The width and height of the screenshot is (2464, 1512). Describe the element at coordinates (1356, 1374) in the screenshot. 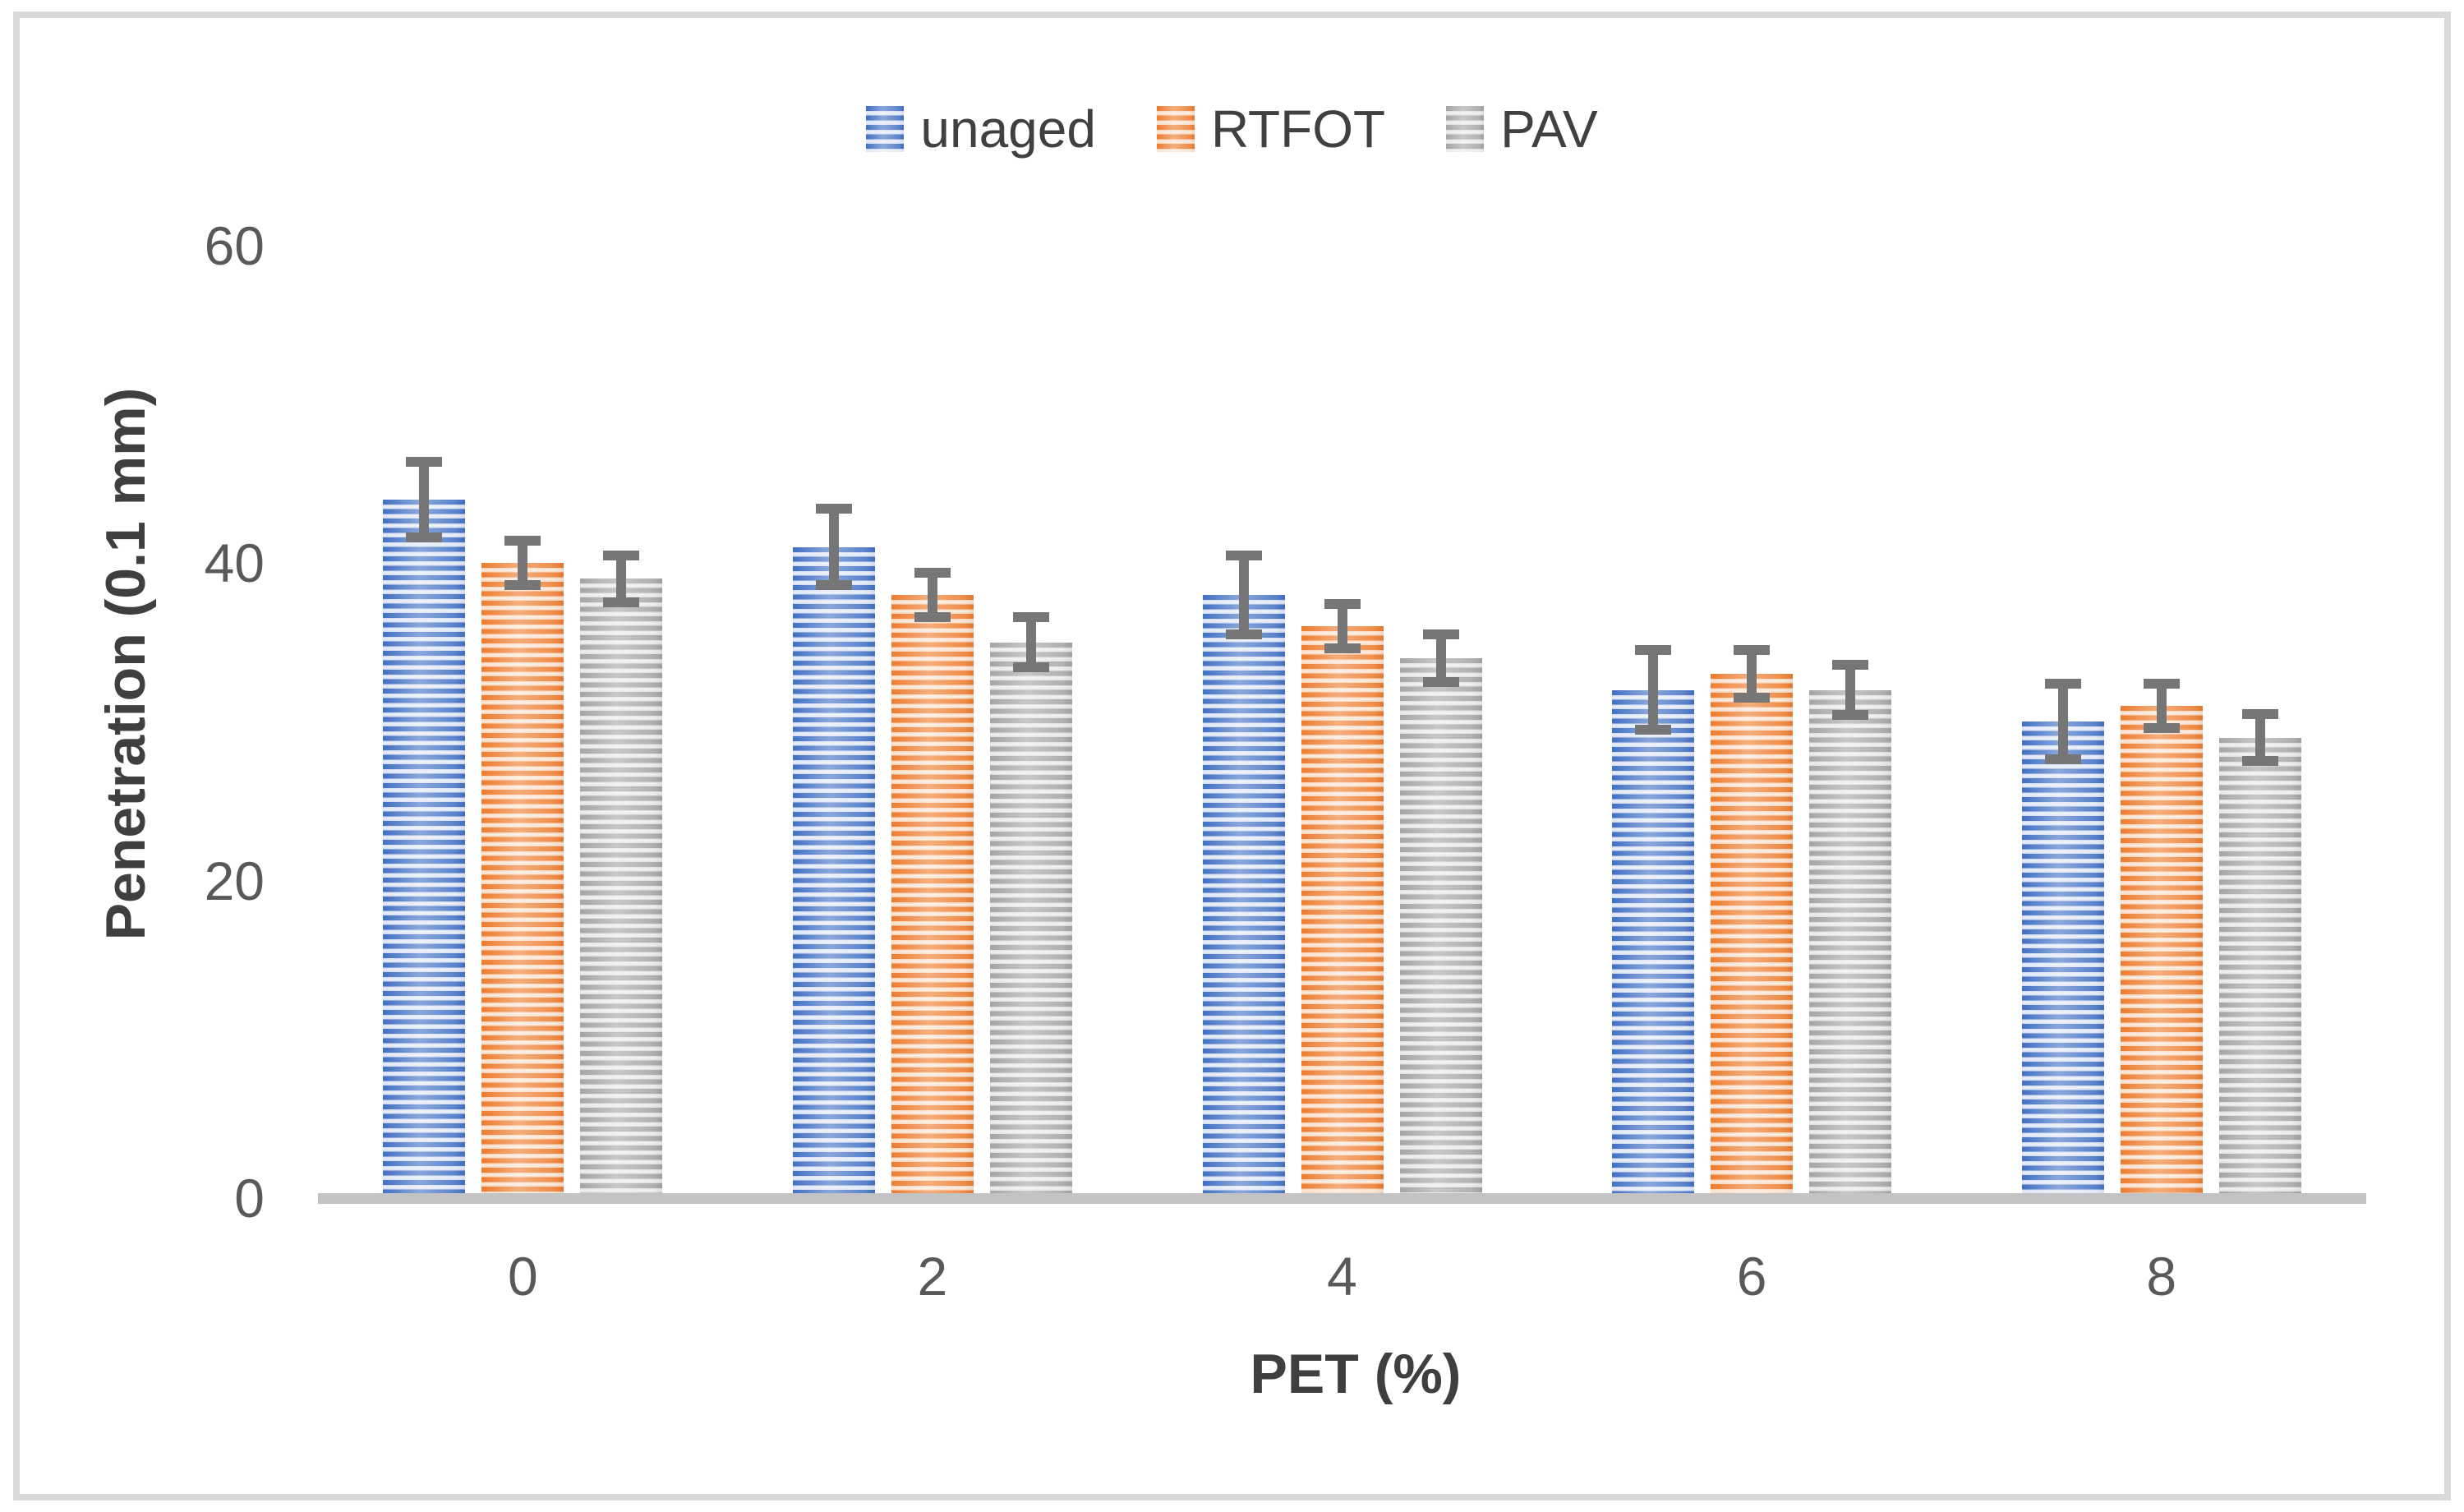

I see `x-axis-title: PET (%)` at that location.